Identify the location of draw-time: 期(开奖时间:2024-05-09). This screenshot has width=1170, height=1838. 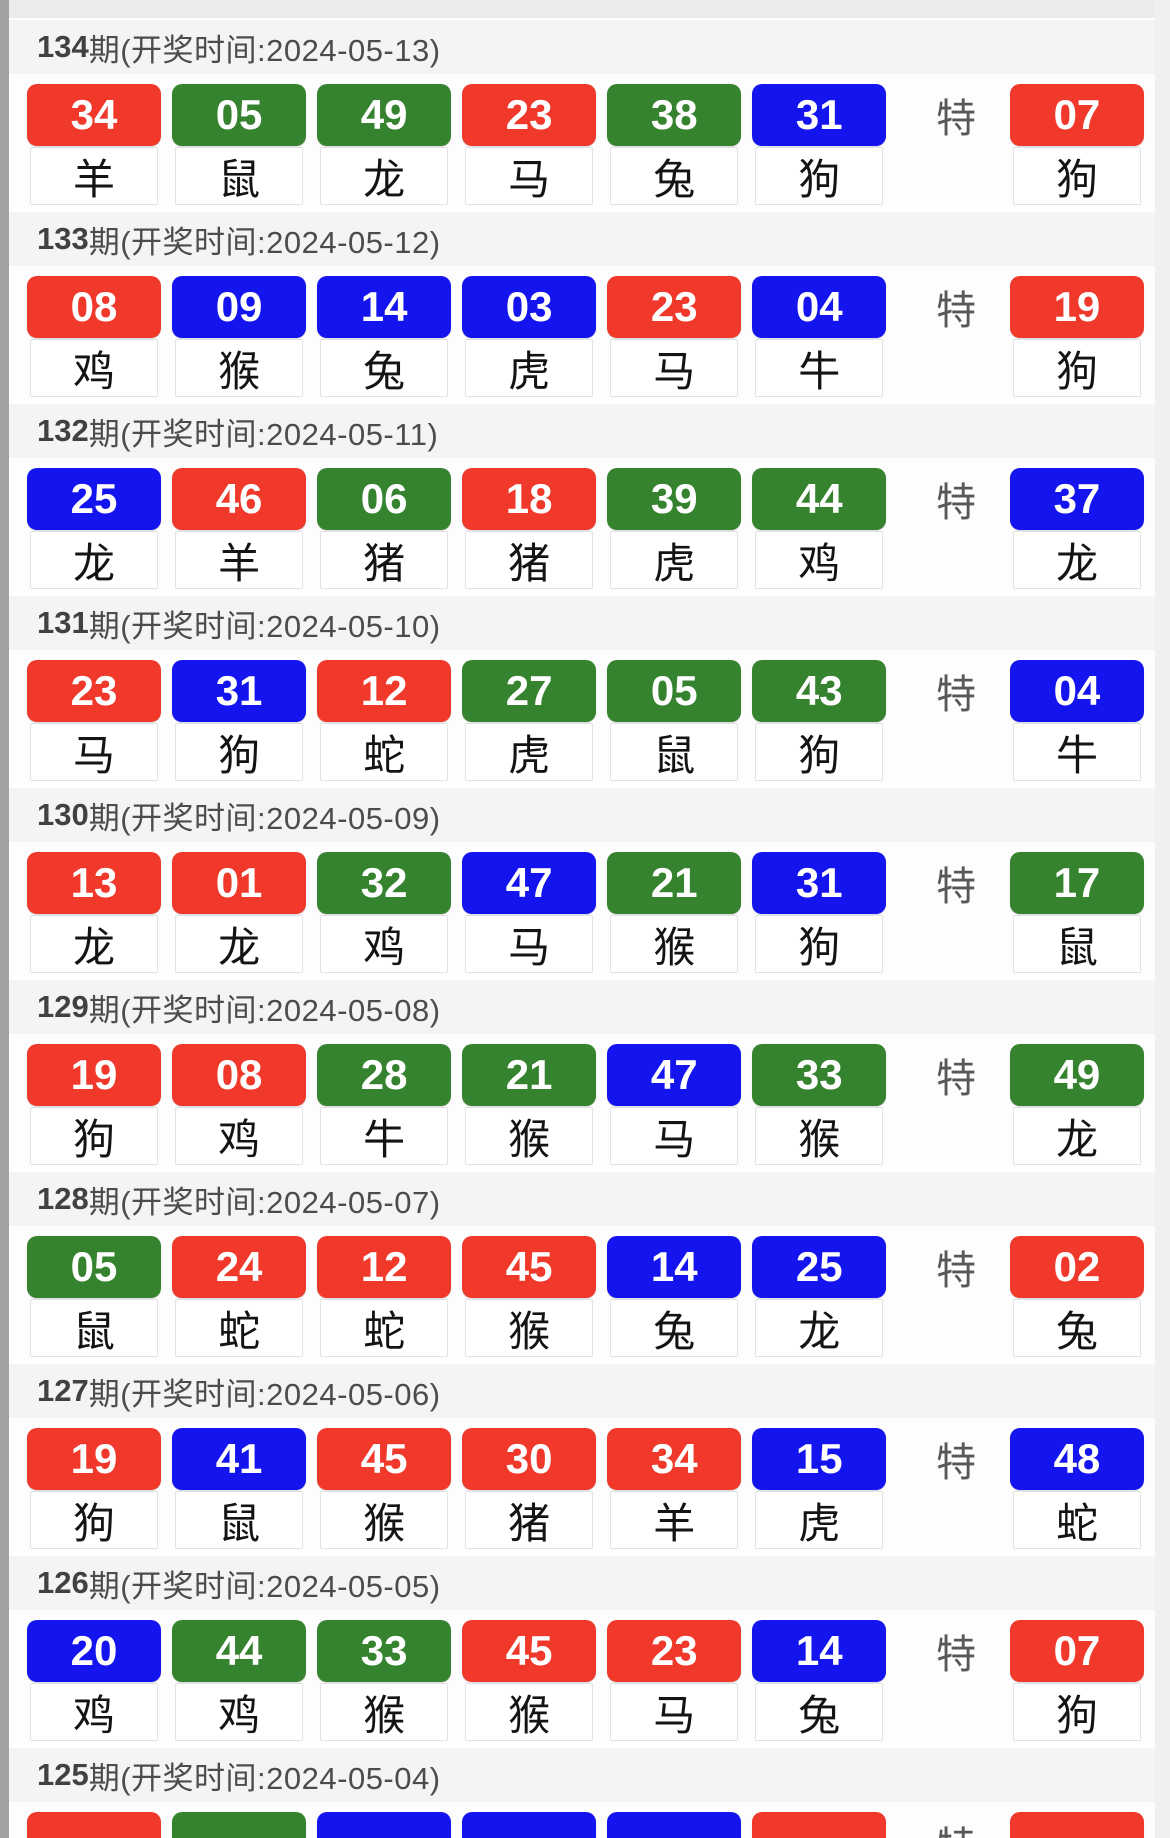
(264, 818).